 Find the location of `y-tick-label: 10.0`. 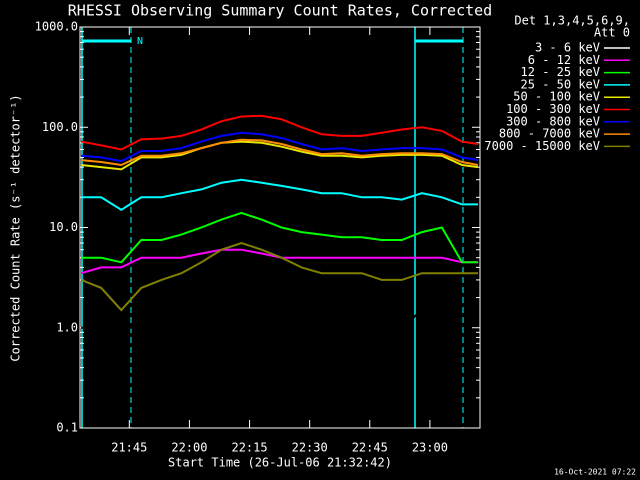

y-tick-label: 10.0 is located at coordinates (63, 227).